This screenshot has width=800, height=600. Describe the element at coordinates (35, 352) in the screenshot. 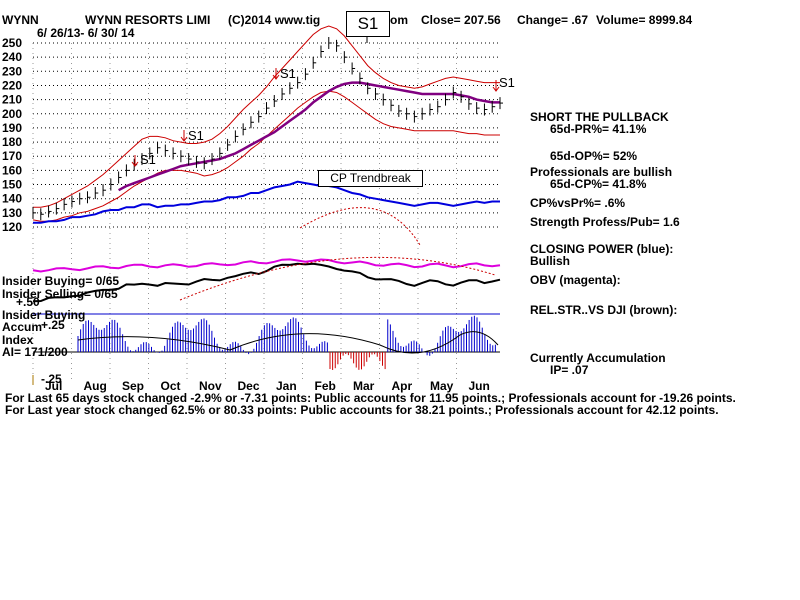

I see `accum-index-value: AI= 171/200` at that location.